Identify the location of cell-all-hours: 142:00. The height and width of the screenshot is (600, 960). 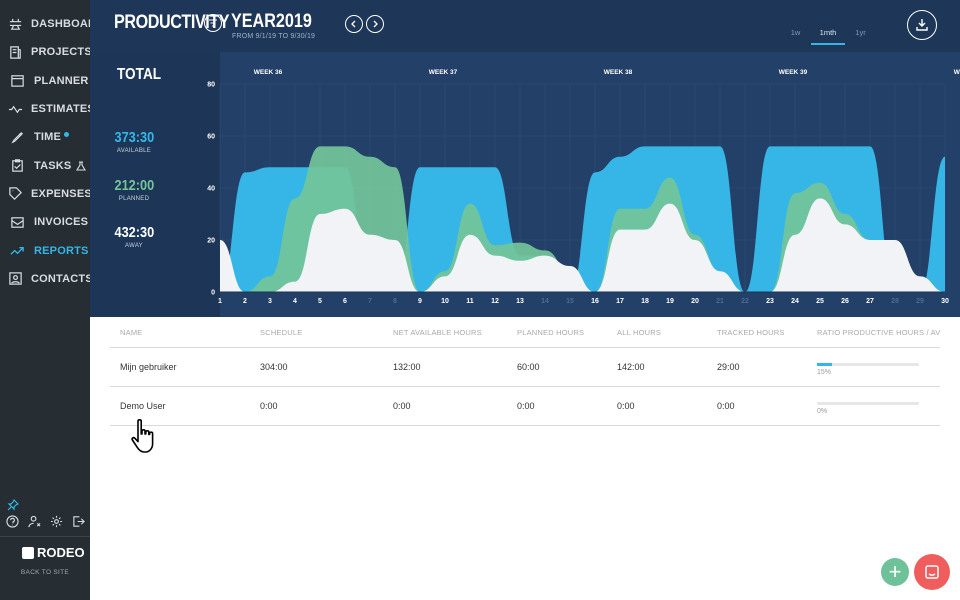
(631, 367).